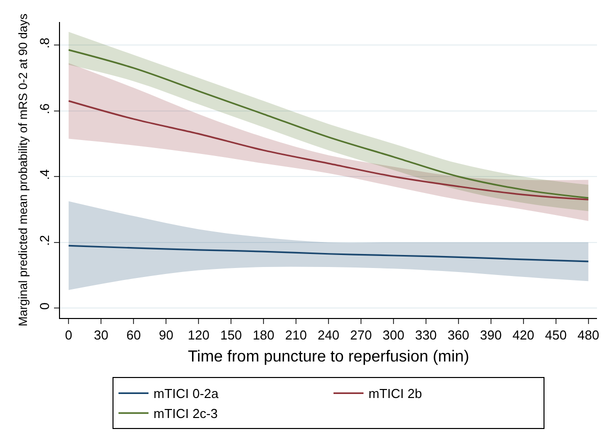 The height and width of the screenshot is (441, 609). I want to click on x-tick-label: 480, so click(588, 335).